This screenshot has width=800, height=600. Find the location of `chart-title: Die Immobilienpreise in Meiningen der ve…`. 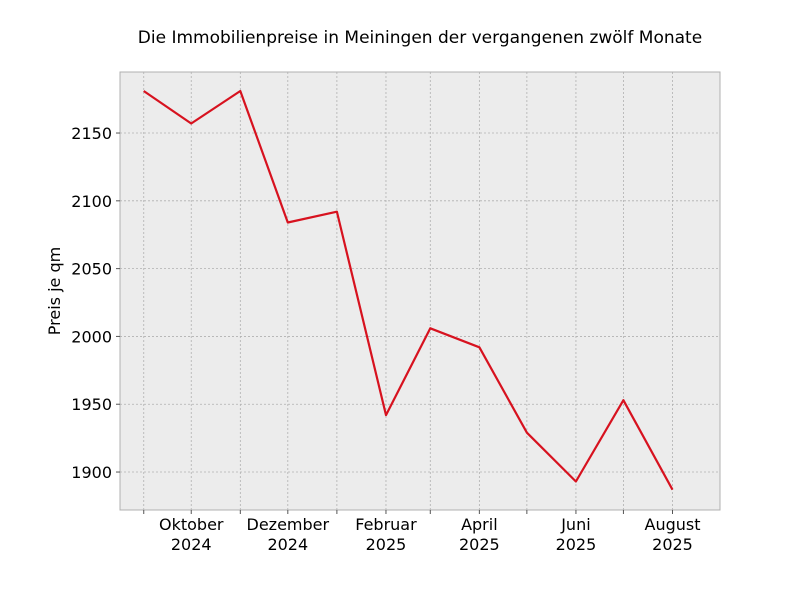

chart-title: Die Immobilienpreise in Meiningen der ve… is located at coordinates (420, 38).